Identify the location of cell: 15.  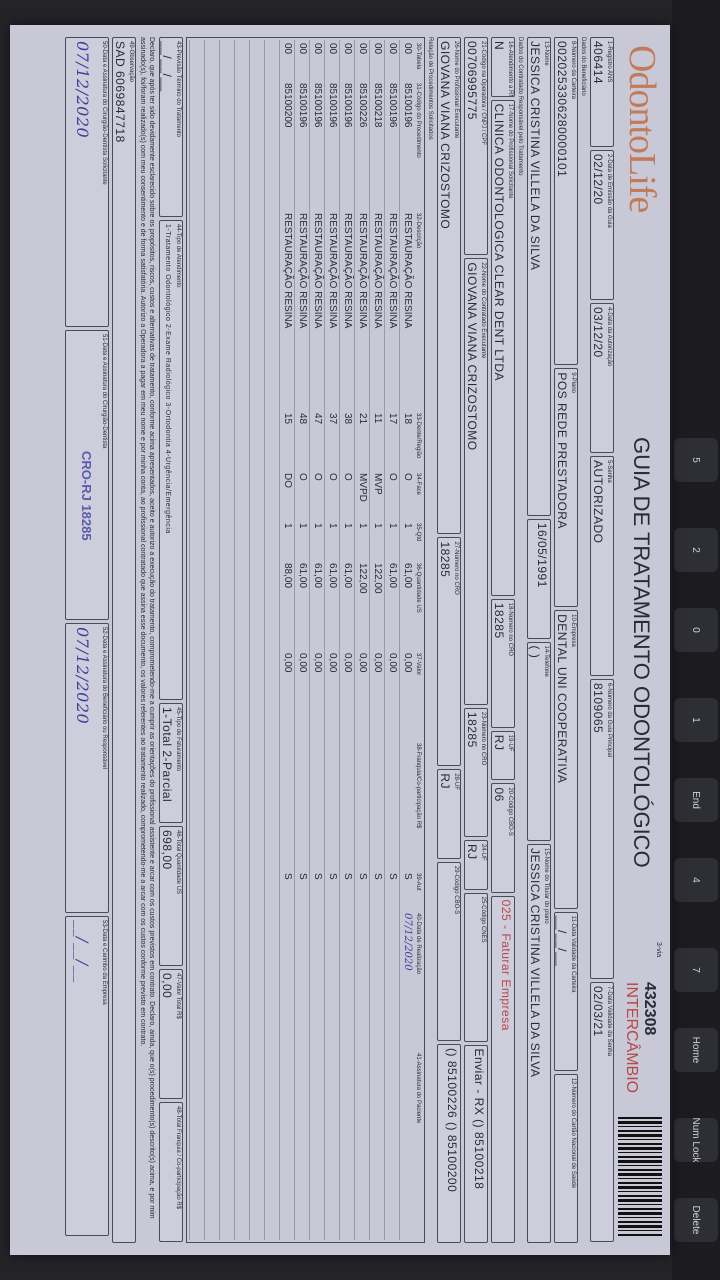
(287, 419).